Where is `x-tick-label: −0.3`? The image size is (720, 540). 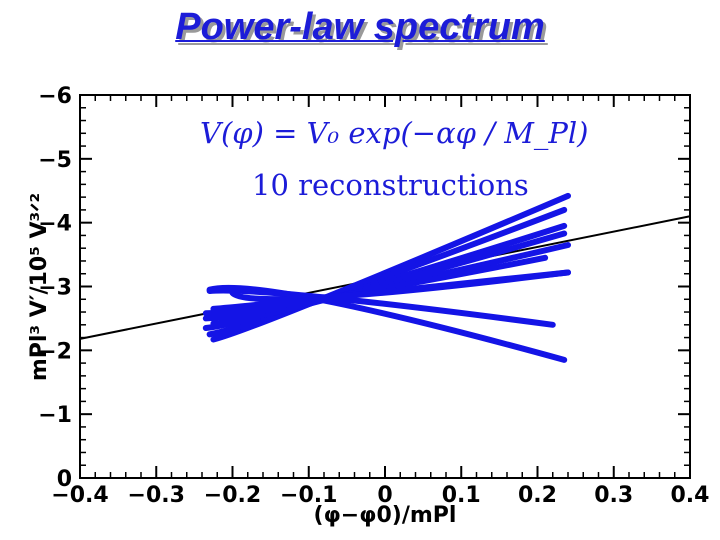 x-tick-label: −0.3 is located at coordinates (156, 495).